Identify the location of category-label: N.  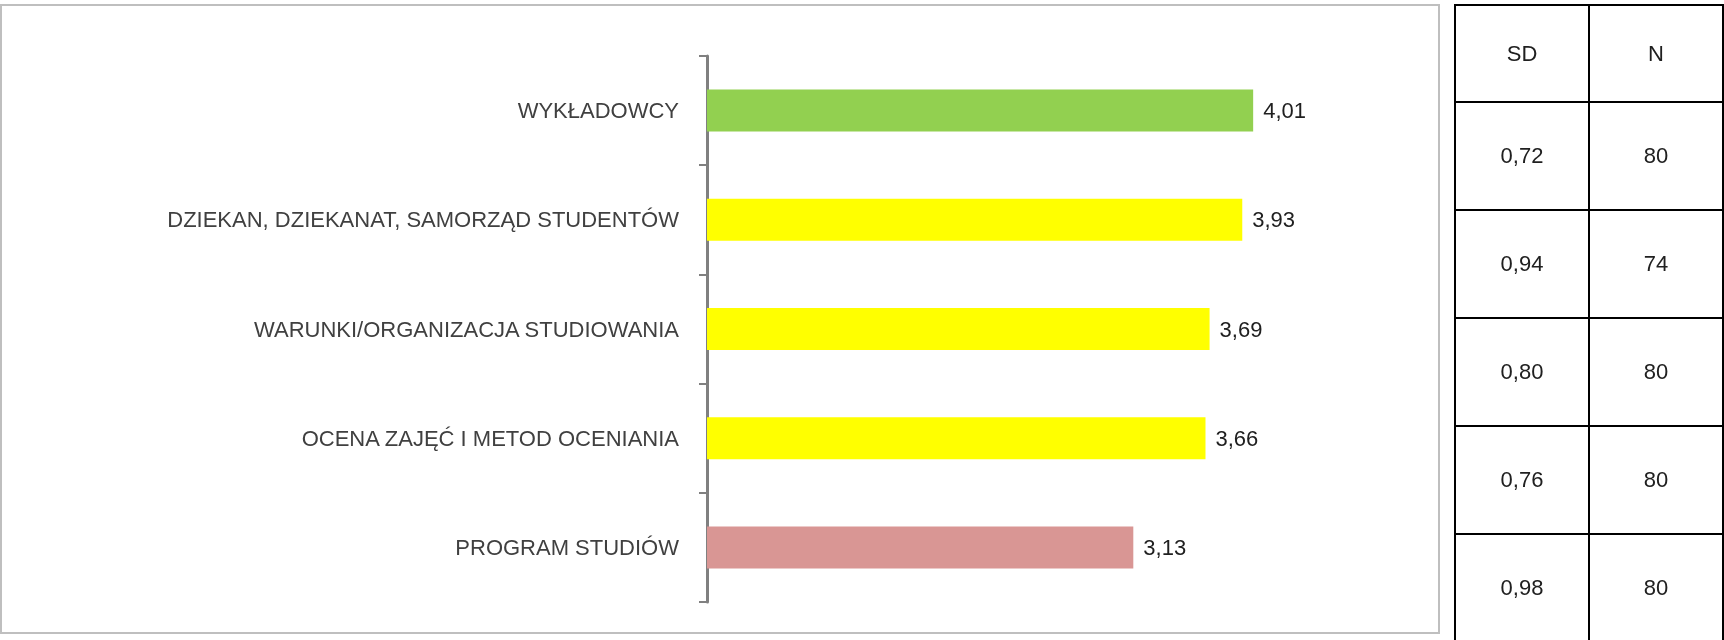
(1656, 53).